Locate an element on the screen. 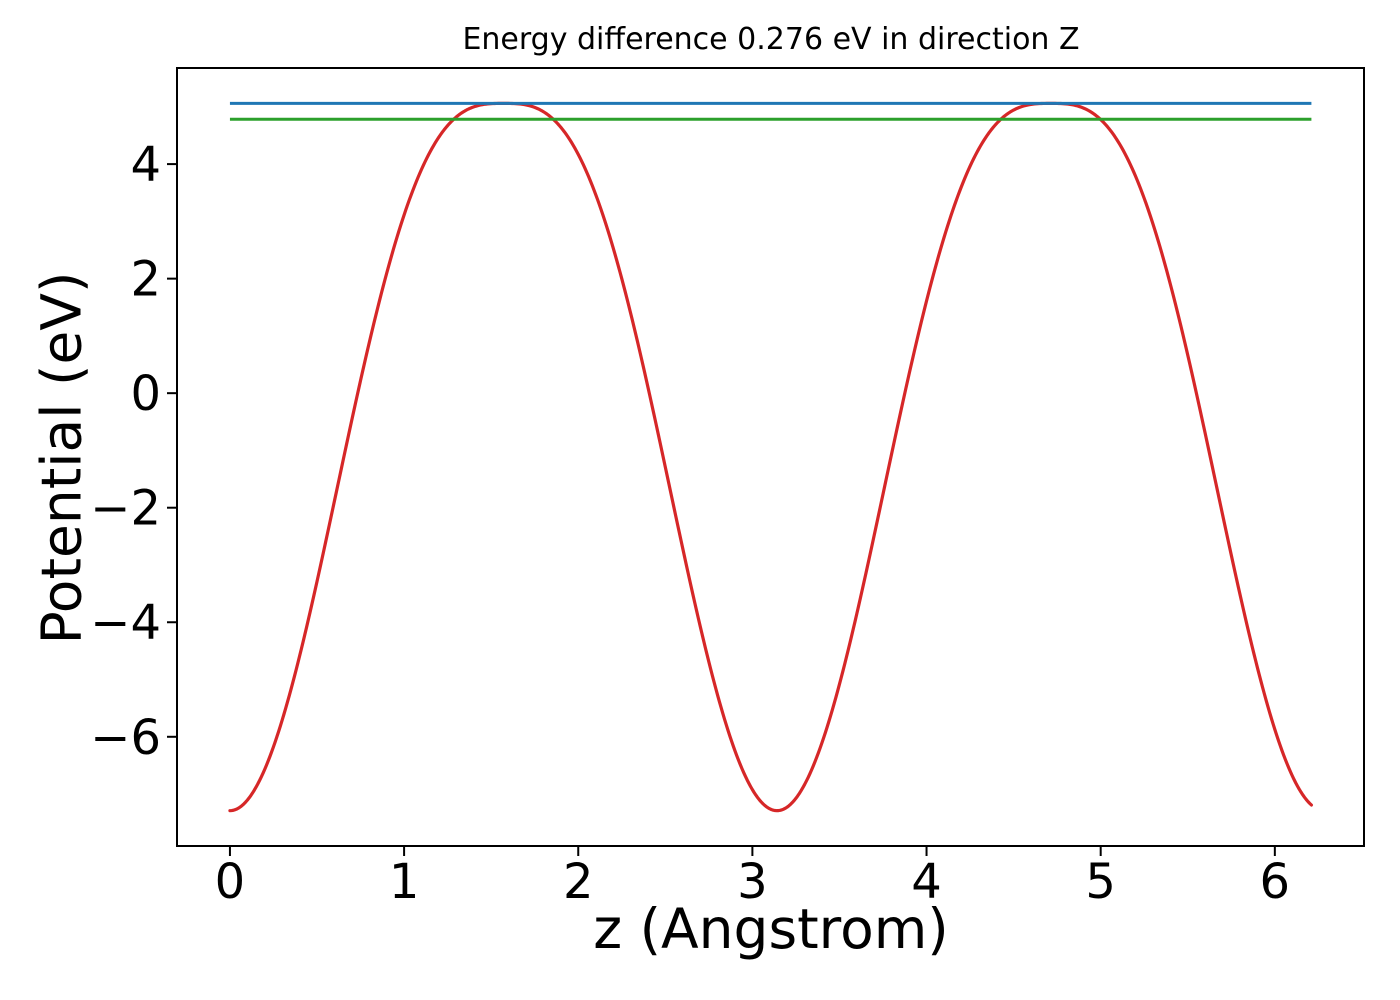 Image resolution: width=1400 pixels, height=1000 pixels. x-tick-label: 2 is located at coordinates (578, 882).